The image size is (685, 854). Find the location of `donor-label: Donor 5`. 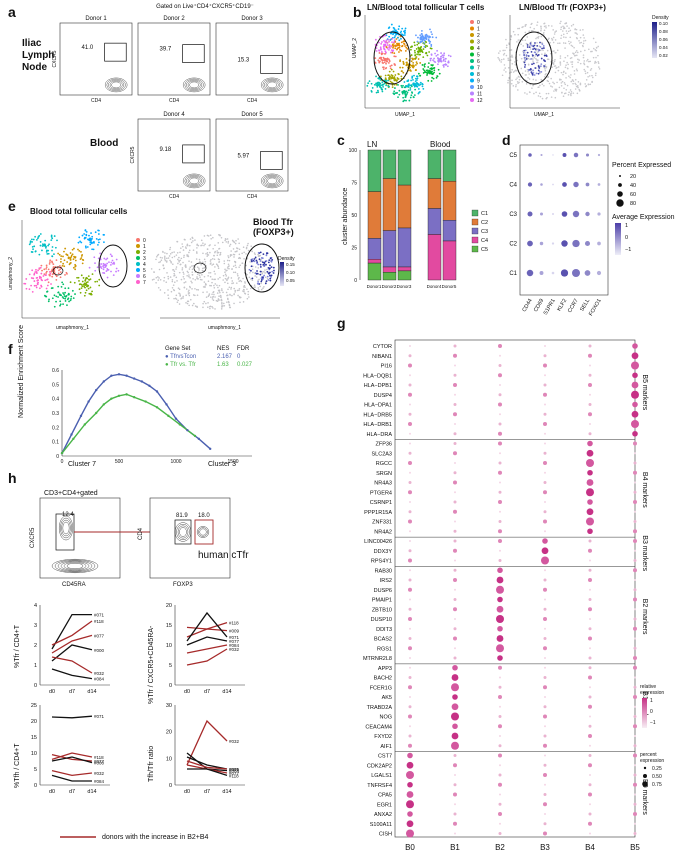

donor-label: Donor 5 is located at coordinates (252, 115).